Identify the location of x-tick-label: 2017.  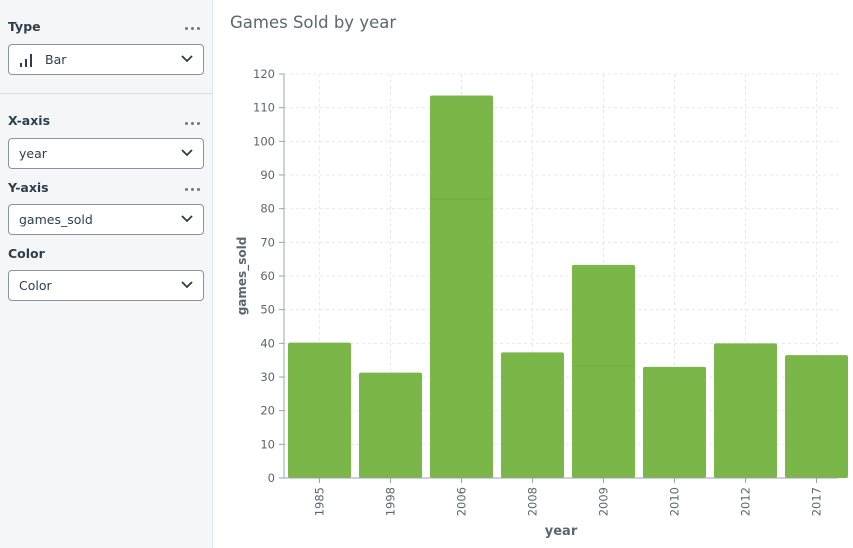
(817, 501).